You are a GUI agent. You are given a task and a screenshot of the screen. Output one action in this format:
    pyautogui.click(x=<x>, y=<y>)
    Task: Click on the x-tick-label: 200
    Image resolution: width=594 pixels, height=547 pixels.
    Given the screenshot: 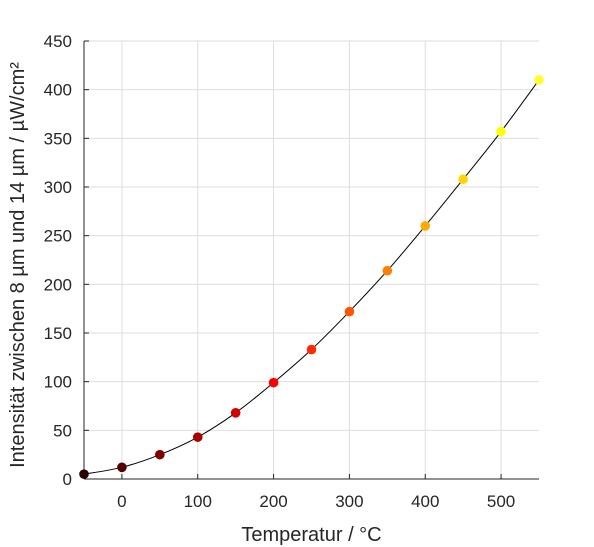 What is the action you would take?
    pyautogui.click(x=273, y=501)
    